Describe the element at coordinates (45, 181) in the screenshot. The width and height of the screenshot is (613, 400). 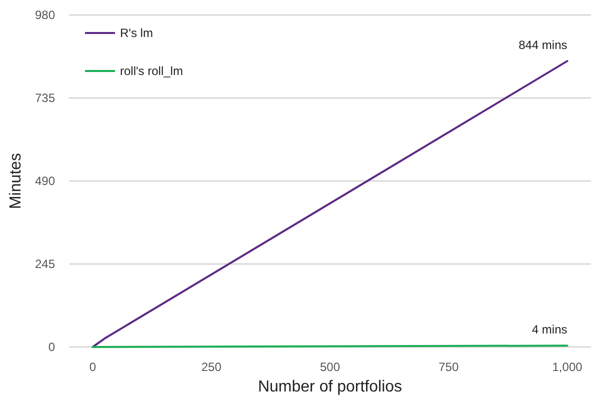
I see `y-tick-label: 490` at that location.